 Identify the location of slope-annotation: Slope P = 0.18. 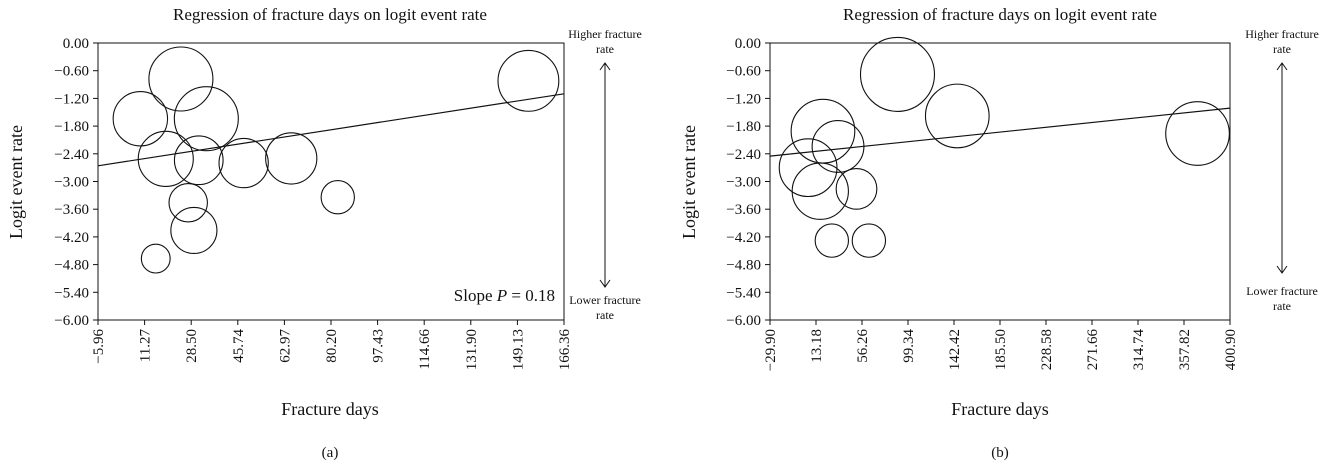
(504, 295).